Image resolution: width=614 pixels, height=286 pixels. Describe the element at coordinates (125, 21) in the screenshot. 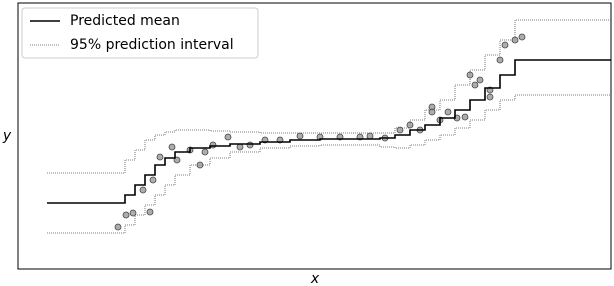

I see `legend-label: Predicted mean` at that location.